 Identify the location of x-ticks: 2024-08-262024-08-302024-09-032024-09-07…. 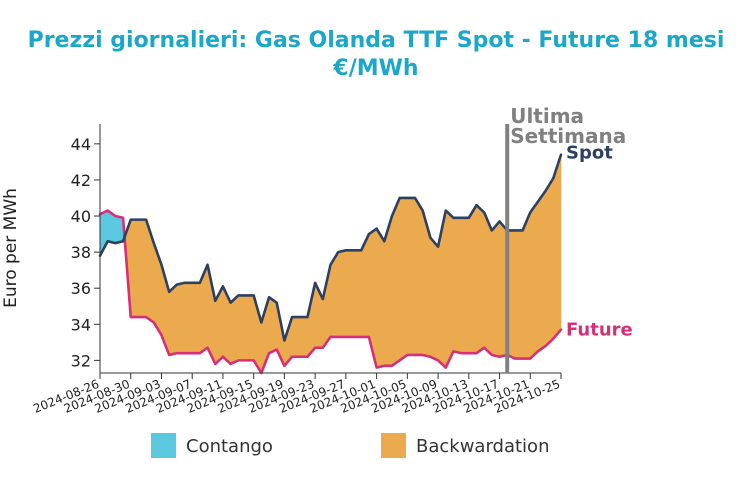
(296, 394).